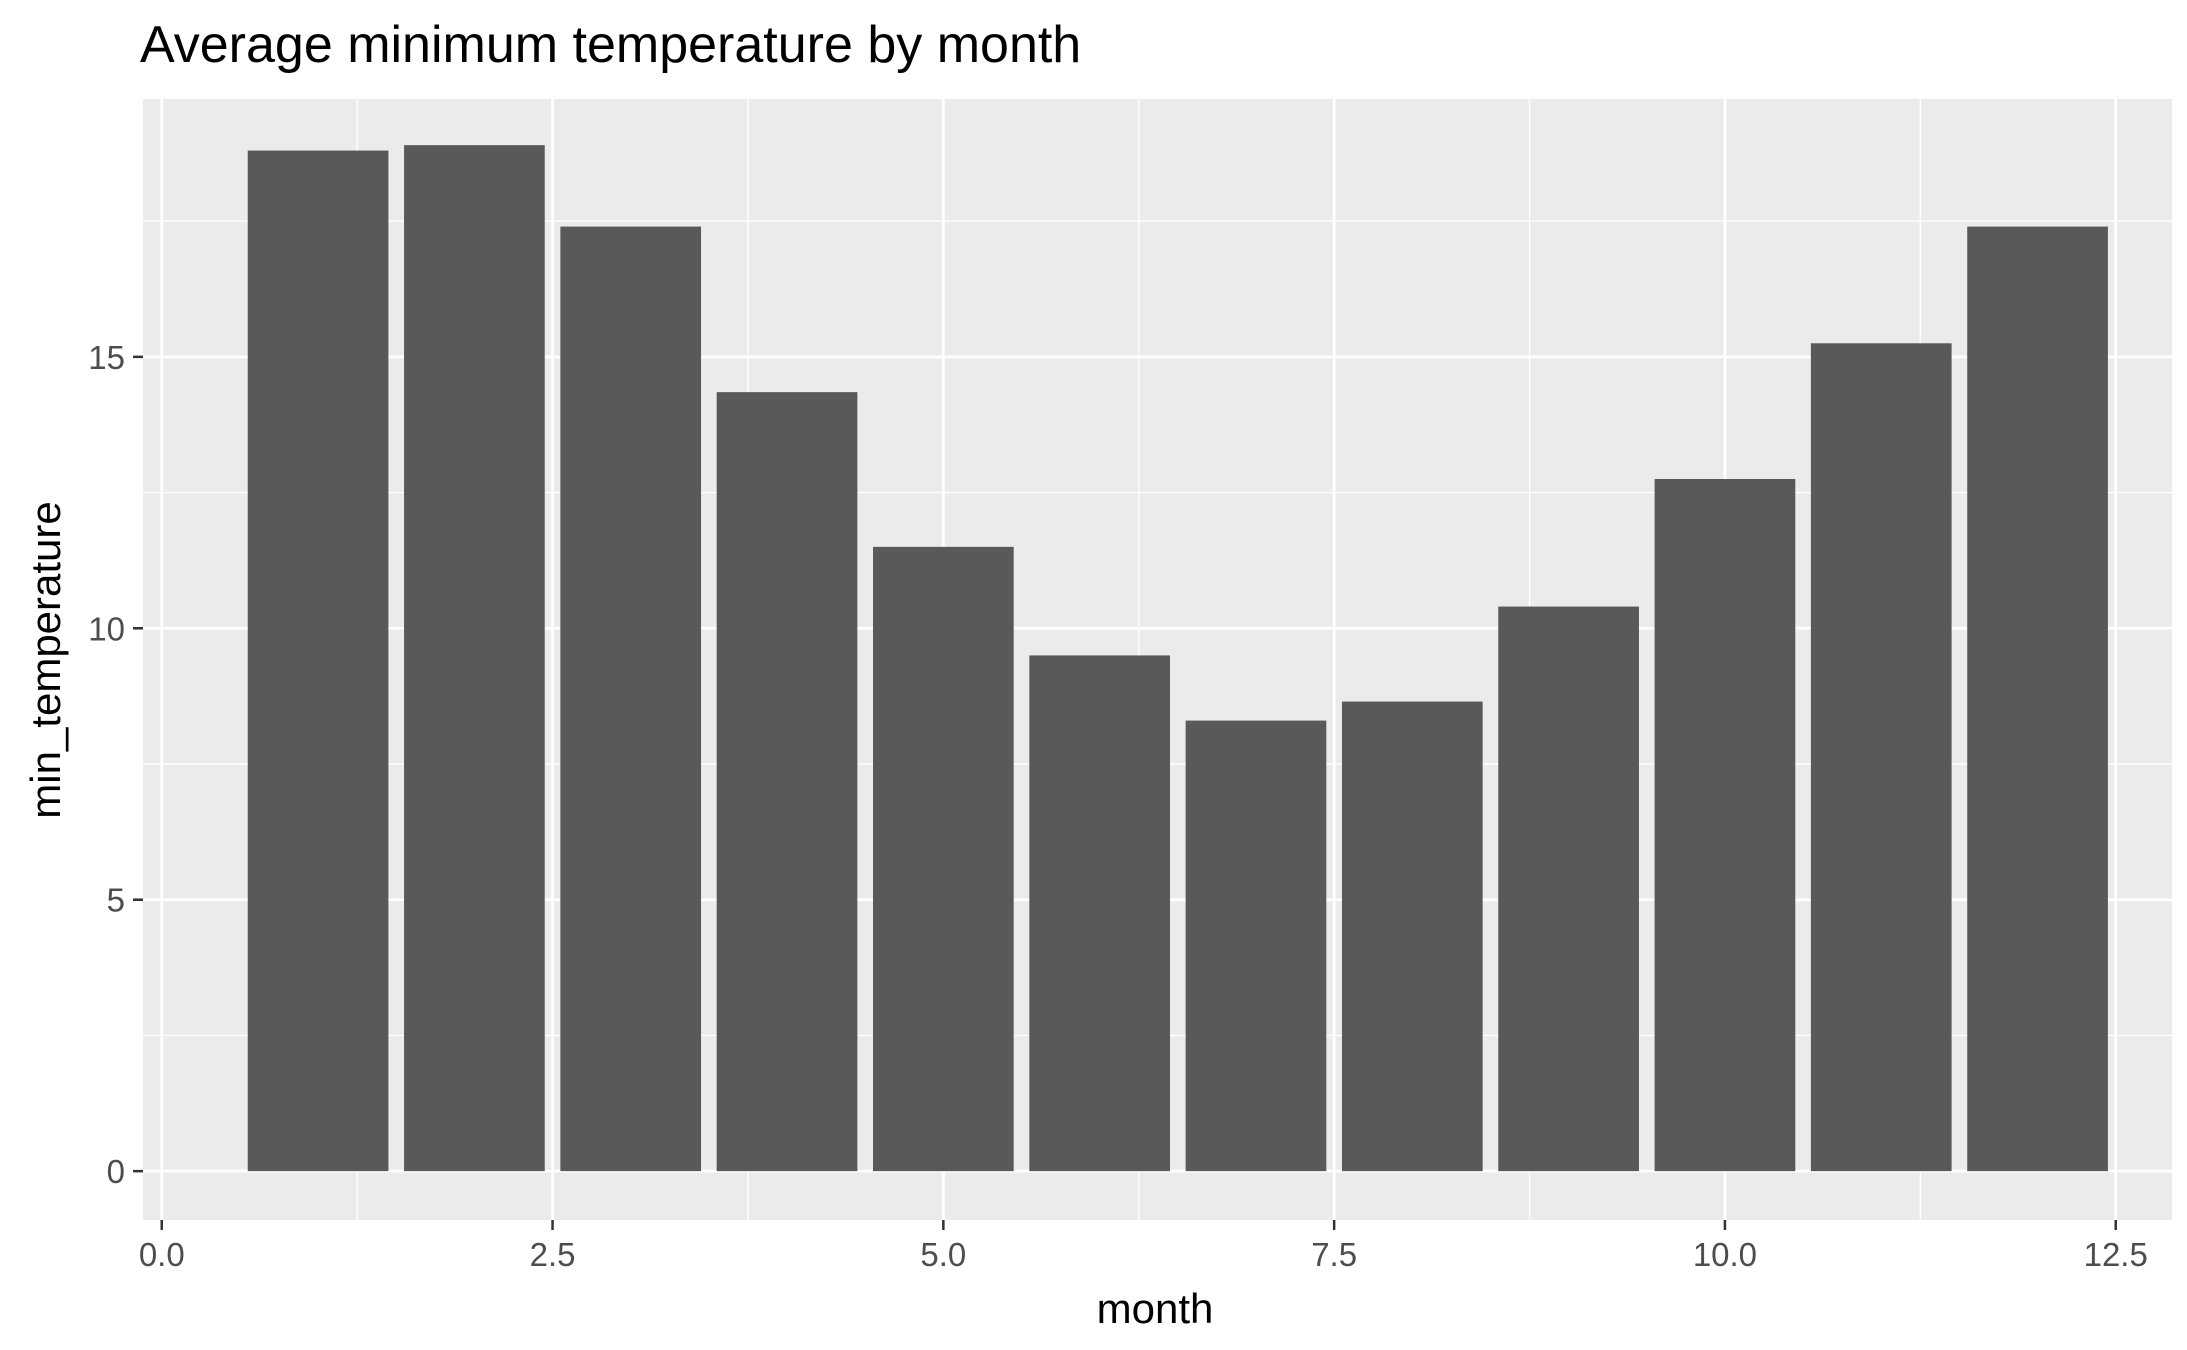 The width and height of the screenshot is (2187, 1350). What do you see at coordinates (45, 659) in the screenshot?
I see `y-axis-title: min_temperature` at bounding box center [45, 659].